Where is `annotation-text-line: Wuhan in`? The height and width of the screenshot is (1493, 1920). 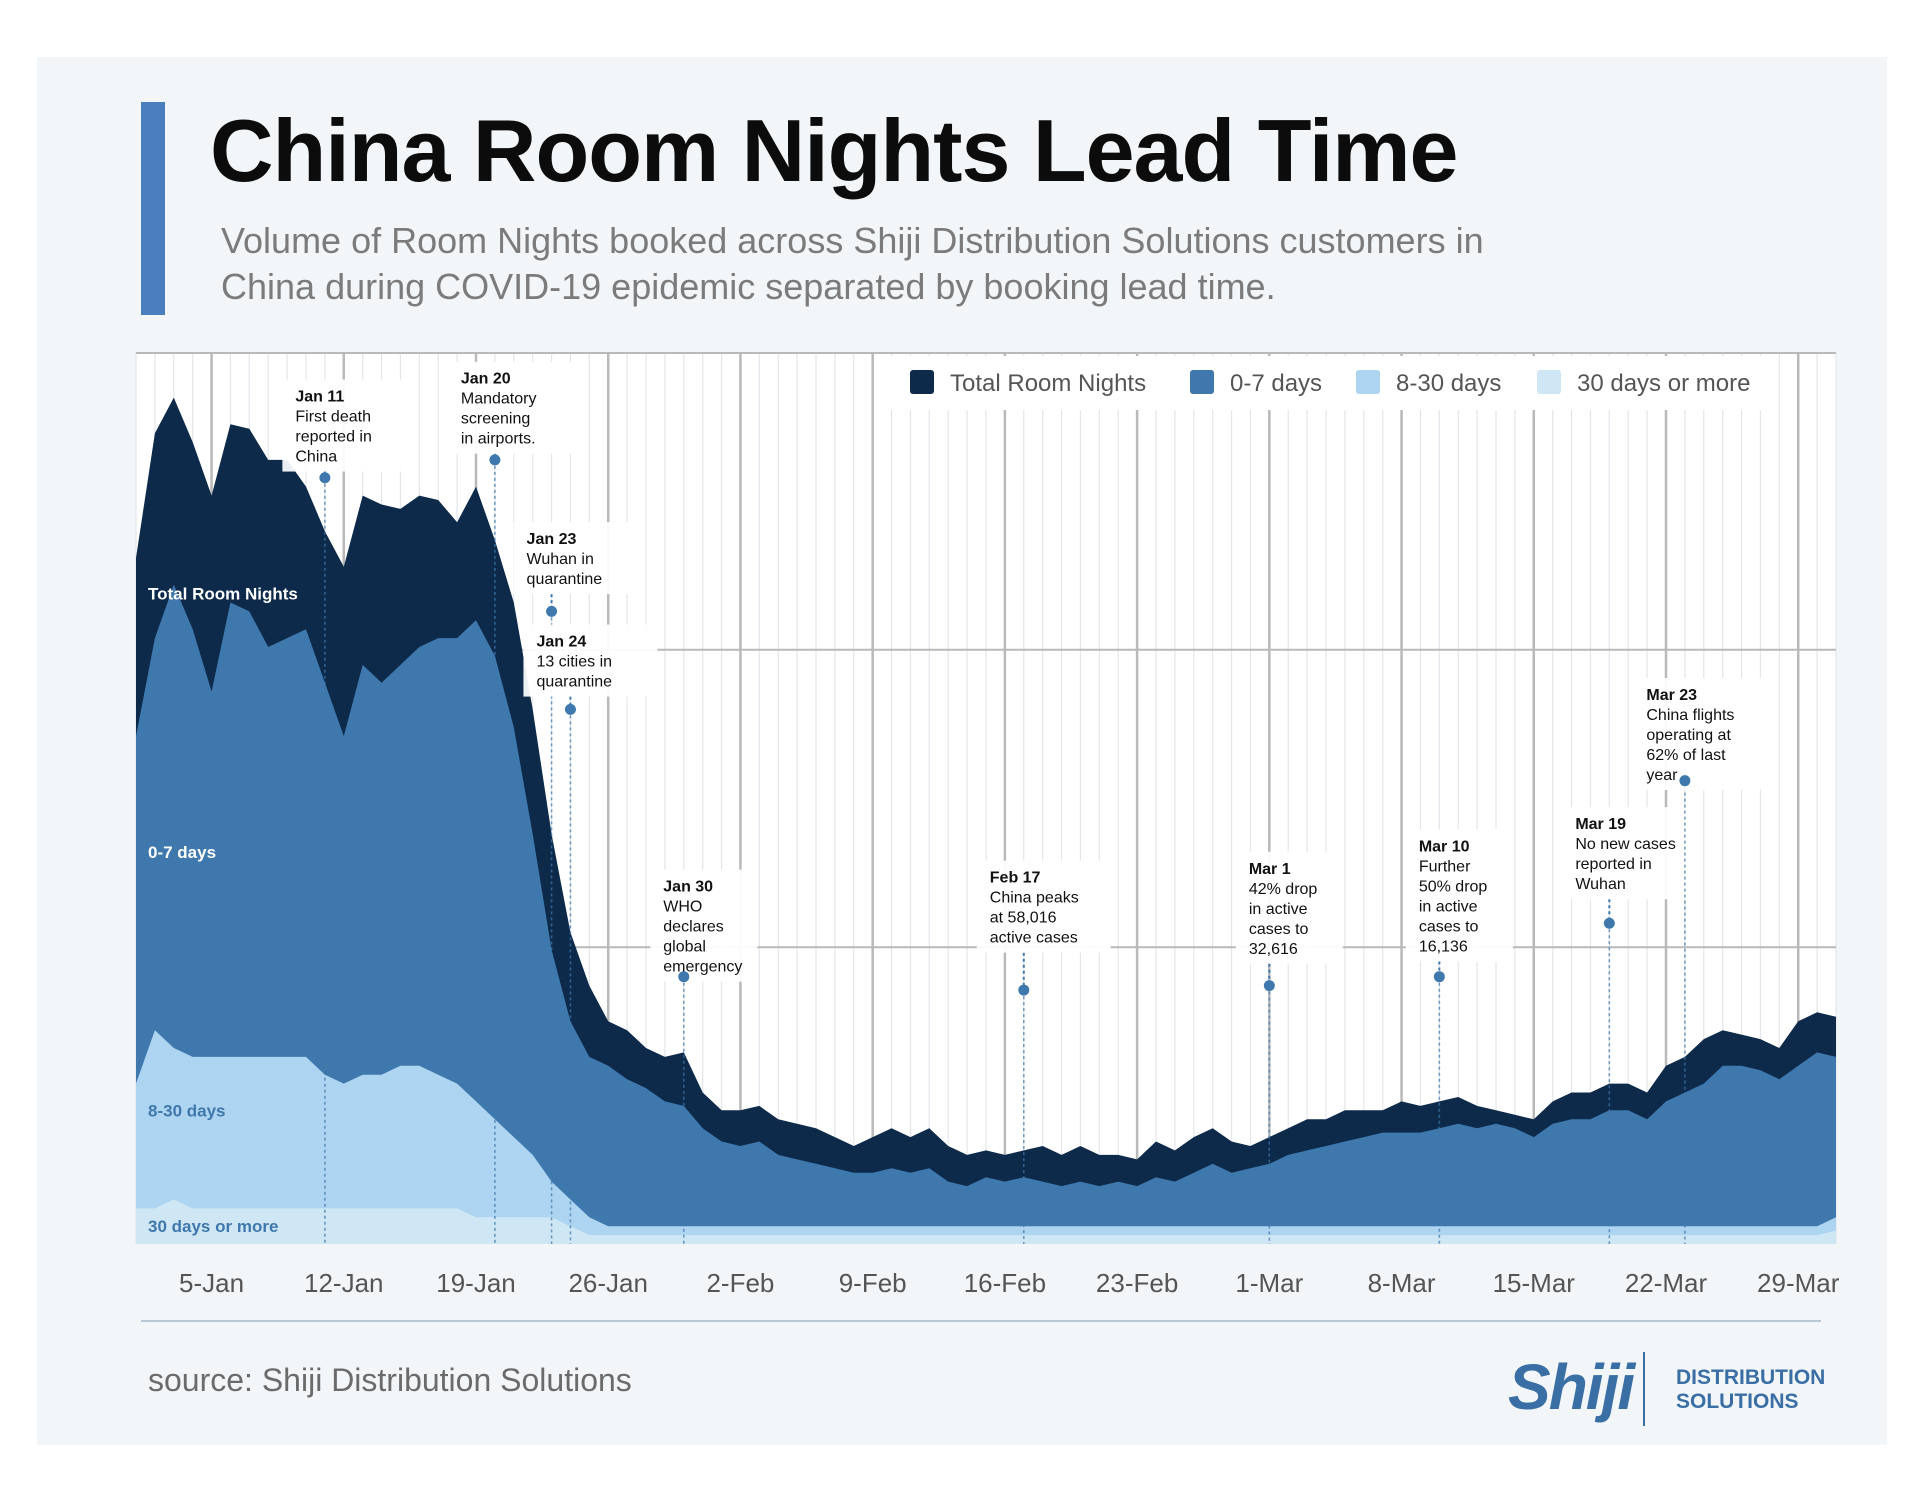
annotation-text-line: Wuhan in is located at coordinates (560, 559).